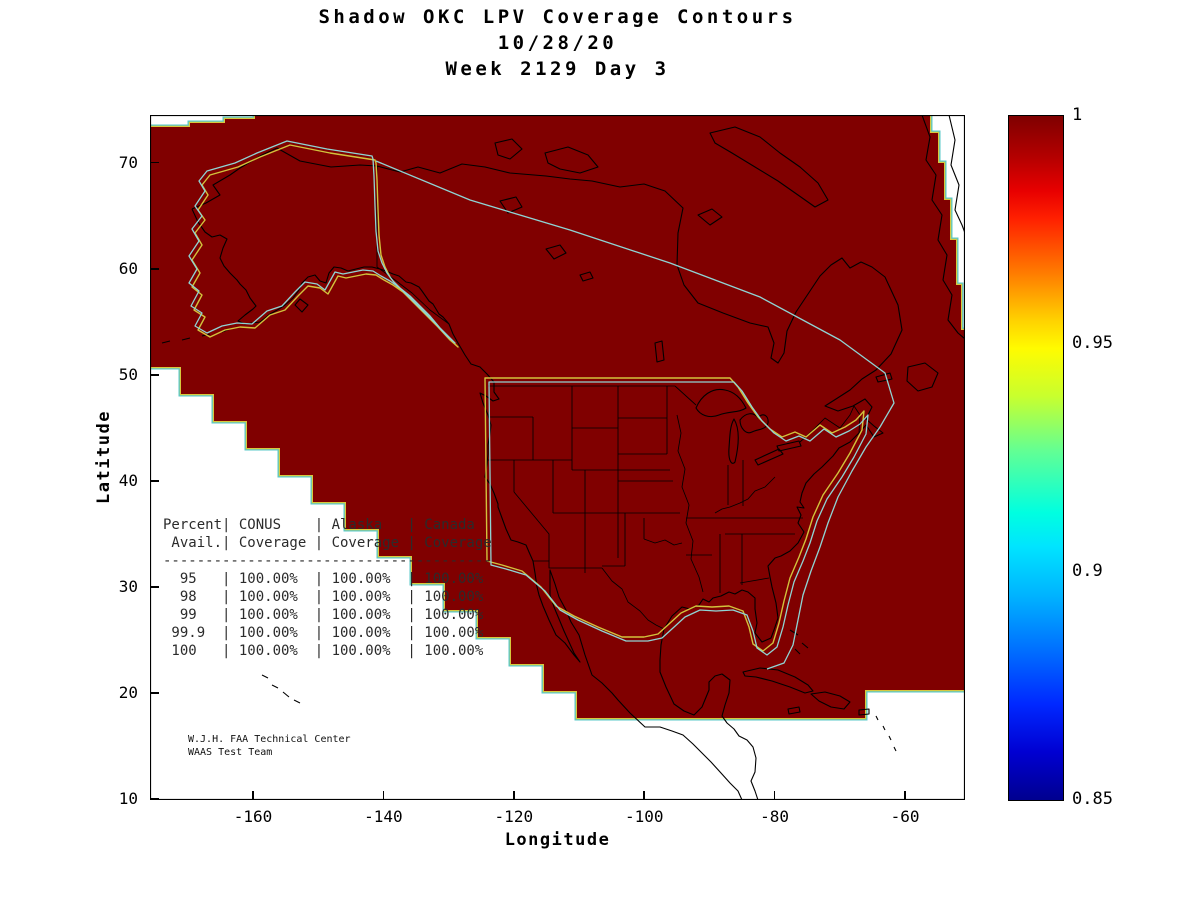 This screenshot has width=1200, height=900. I want to click on us-mexico-border, so click(599, 595).